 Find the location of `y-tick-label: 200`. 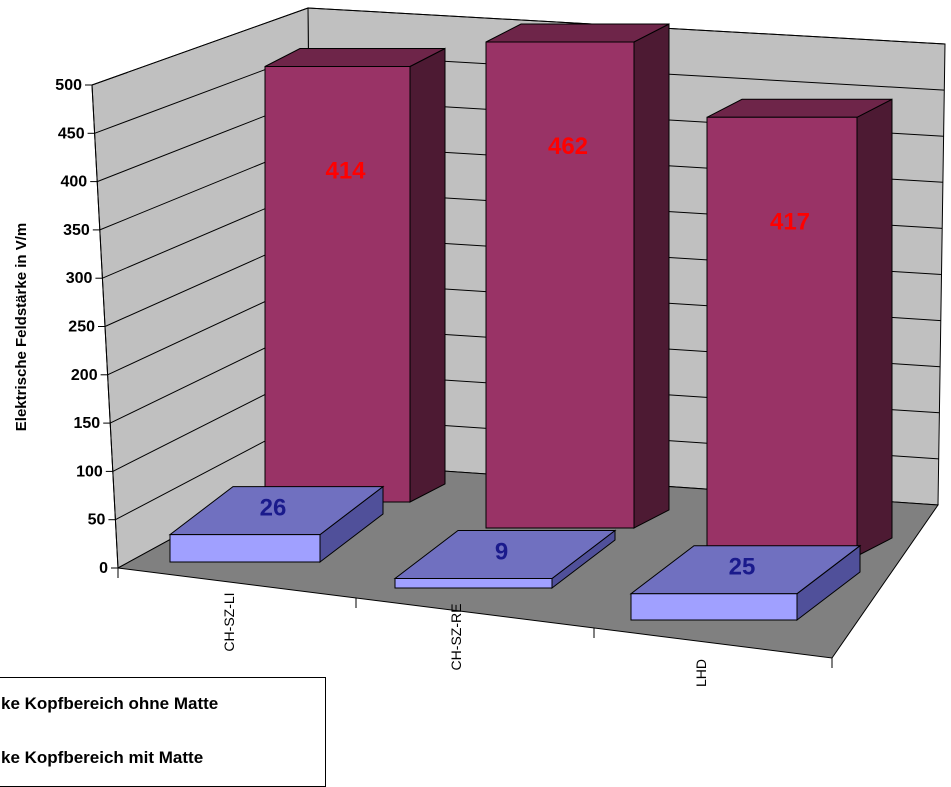

y-tick-label: 200 is located at coordinates (84, 375).